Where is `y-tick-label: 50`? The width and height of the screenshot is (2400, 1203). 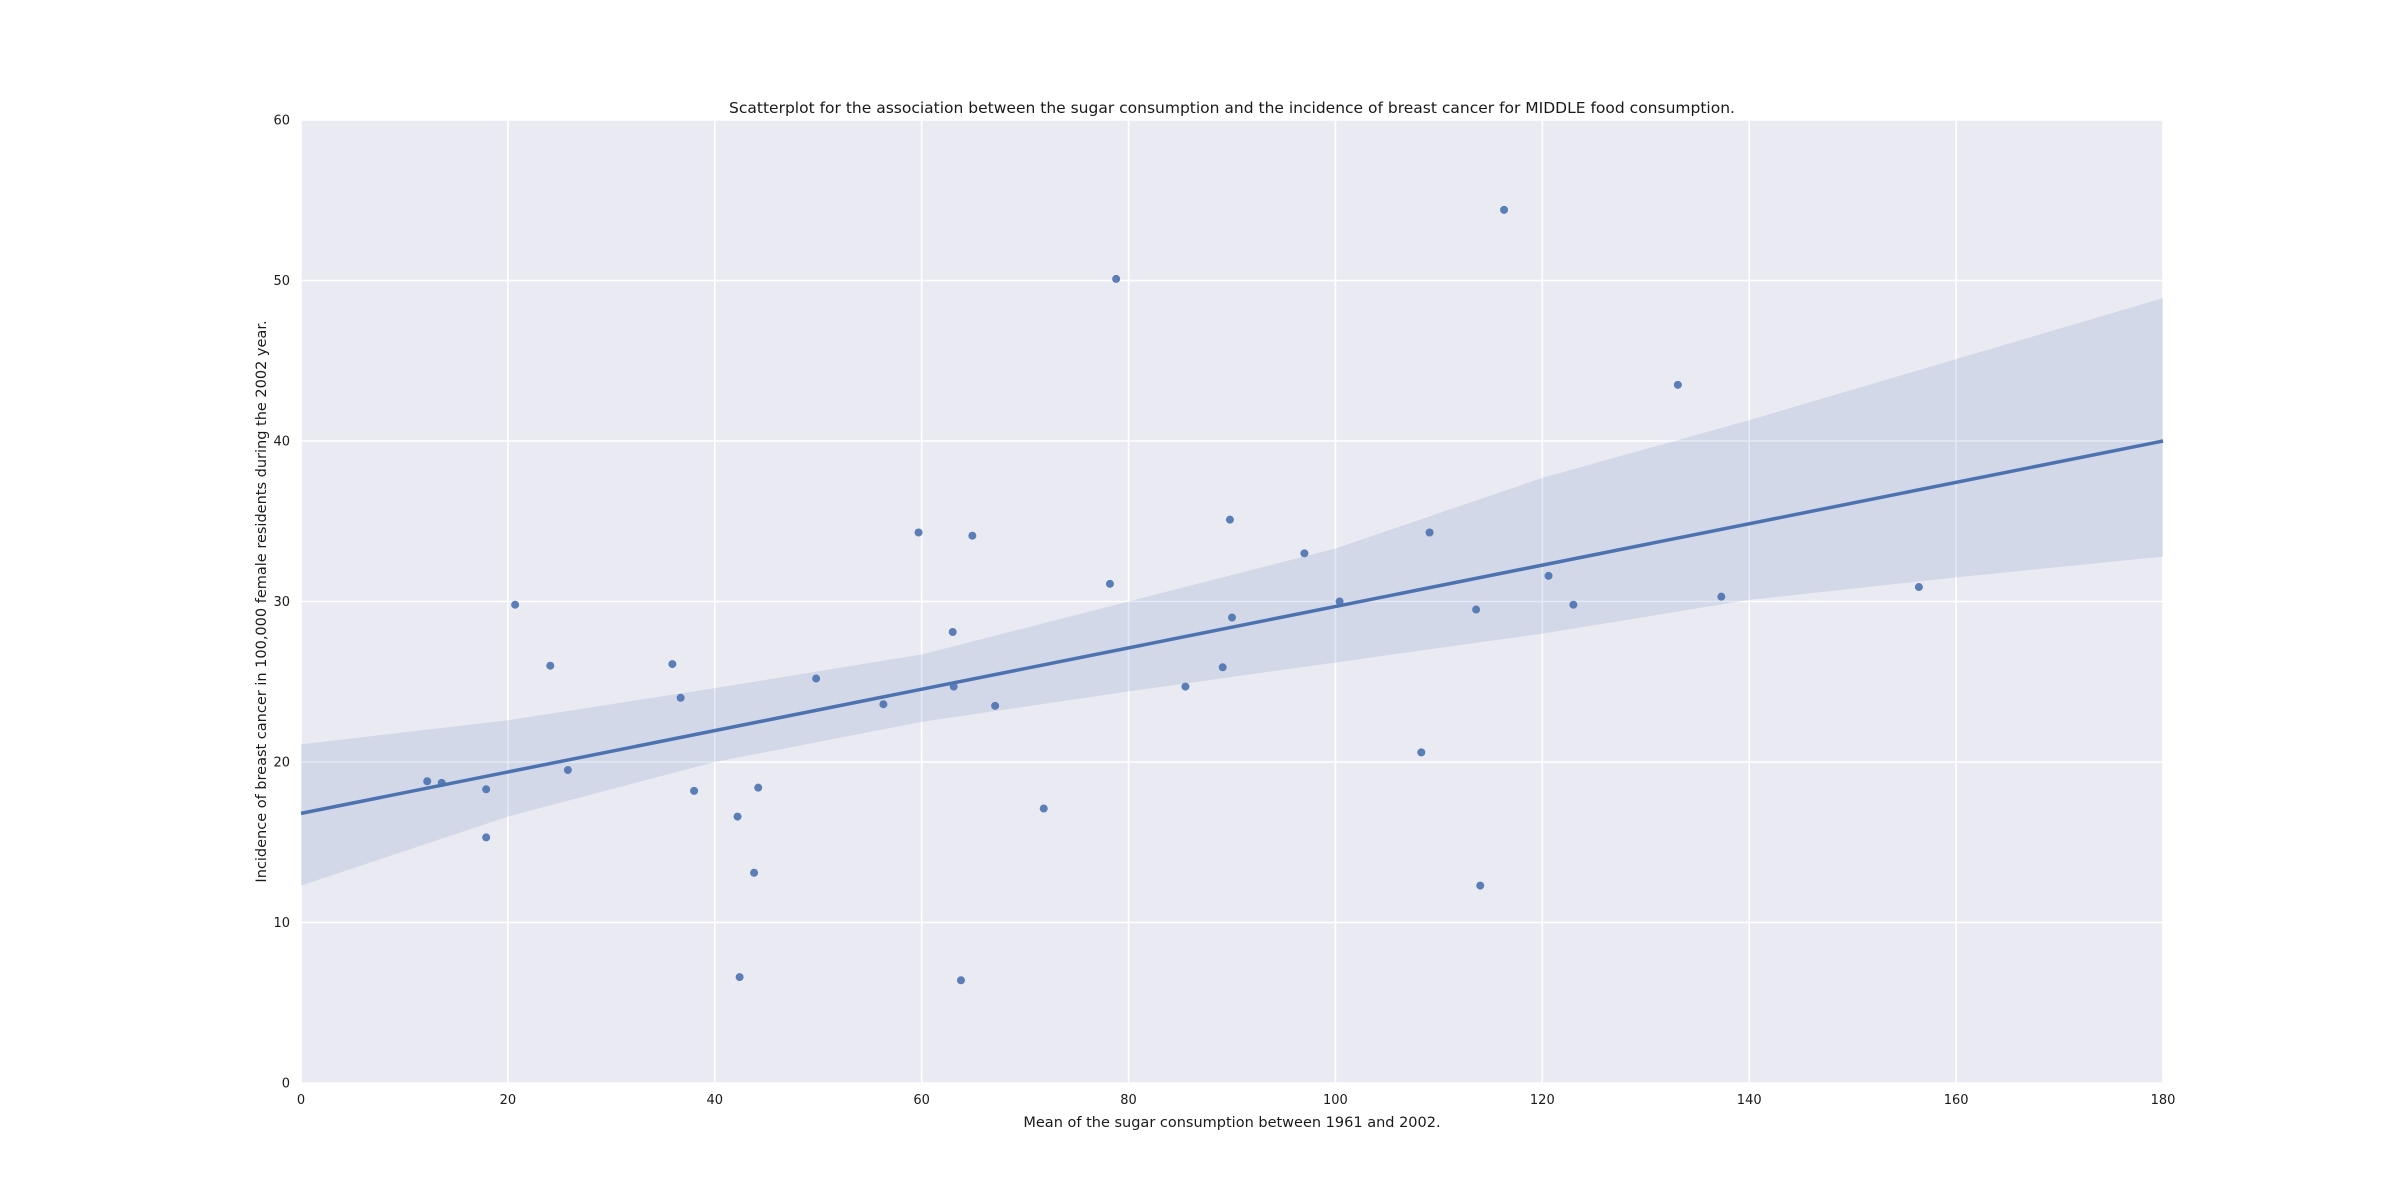
y-tick-label: 50 is located at coordinates (281, 281).